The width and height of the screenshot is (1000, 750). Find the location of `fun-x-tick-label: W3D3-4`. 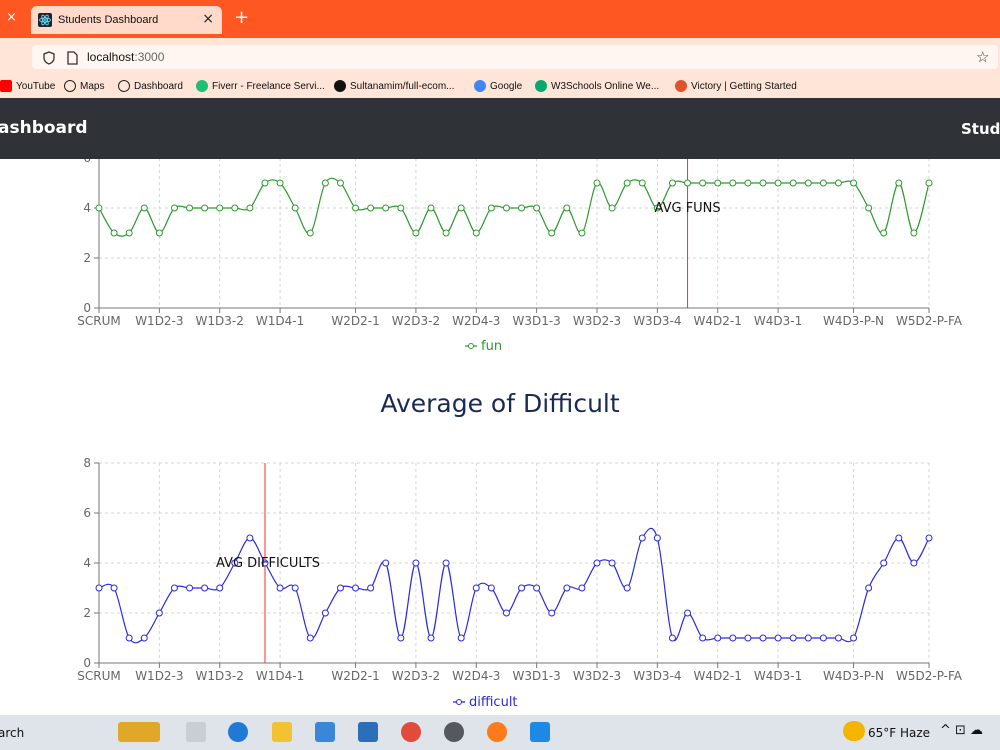

fun-x-tick-label: W3D3-4 is located at coordinates (657, 321).